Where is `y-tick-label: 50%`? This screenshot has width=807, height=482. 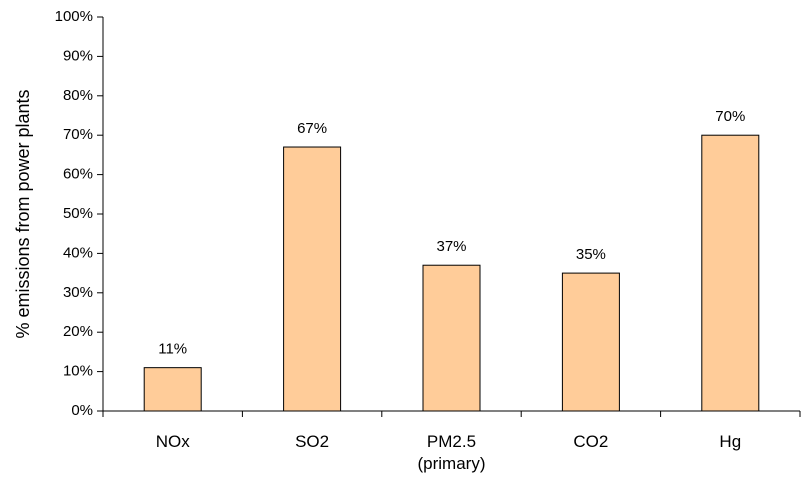 y-tick-label: 50% is located at coordinates (78, 213).